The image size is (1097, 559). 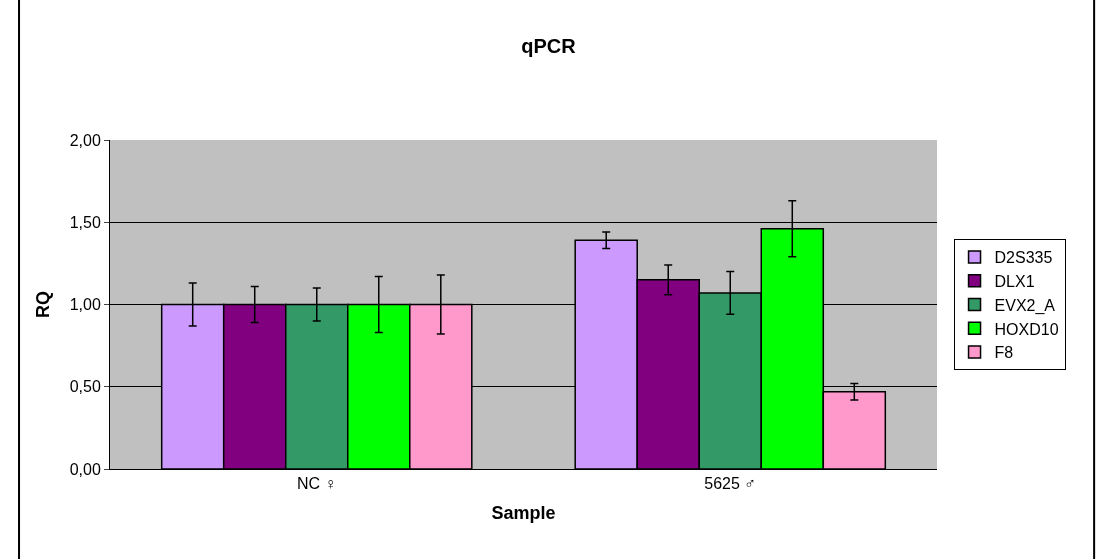 I want to click on x-tick-label: 5625 ♂, so click(x=730, y=484).